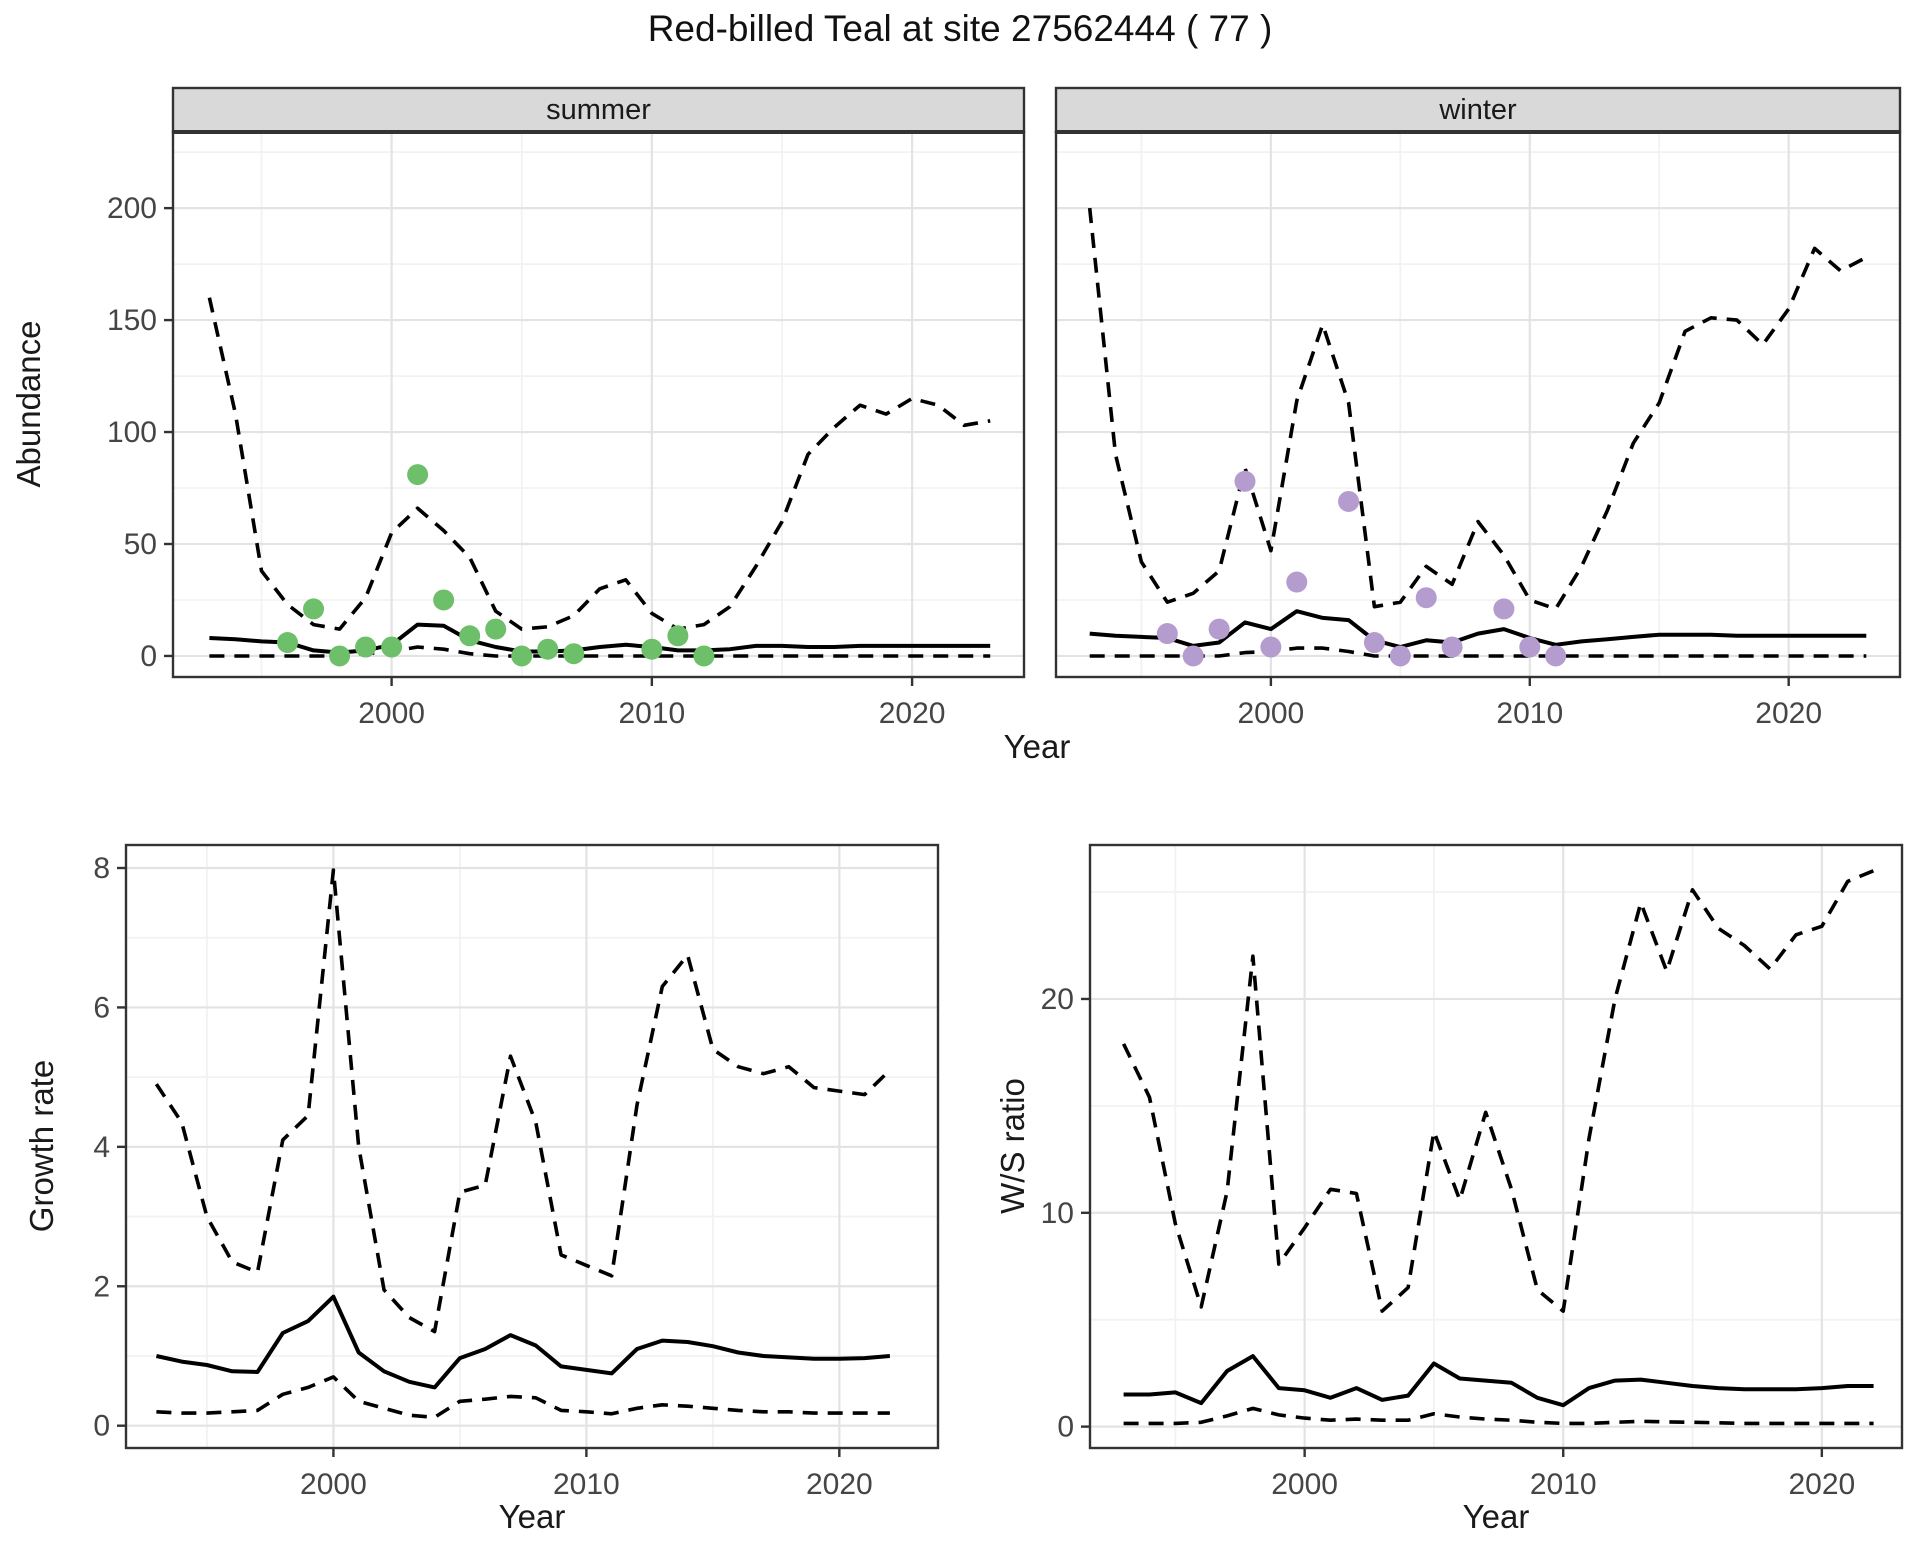  What do you see at coordinates (1057, 1213) in the screenshot?
I see `svg-text: 10` at bounding box center [1057, 1213].